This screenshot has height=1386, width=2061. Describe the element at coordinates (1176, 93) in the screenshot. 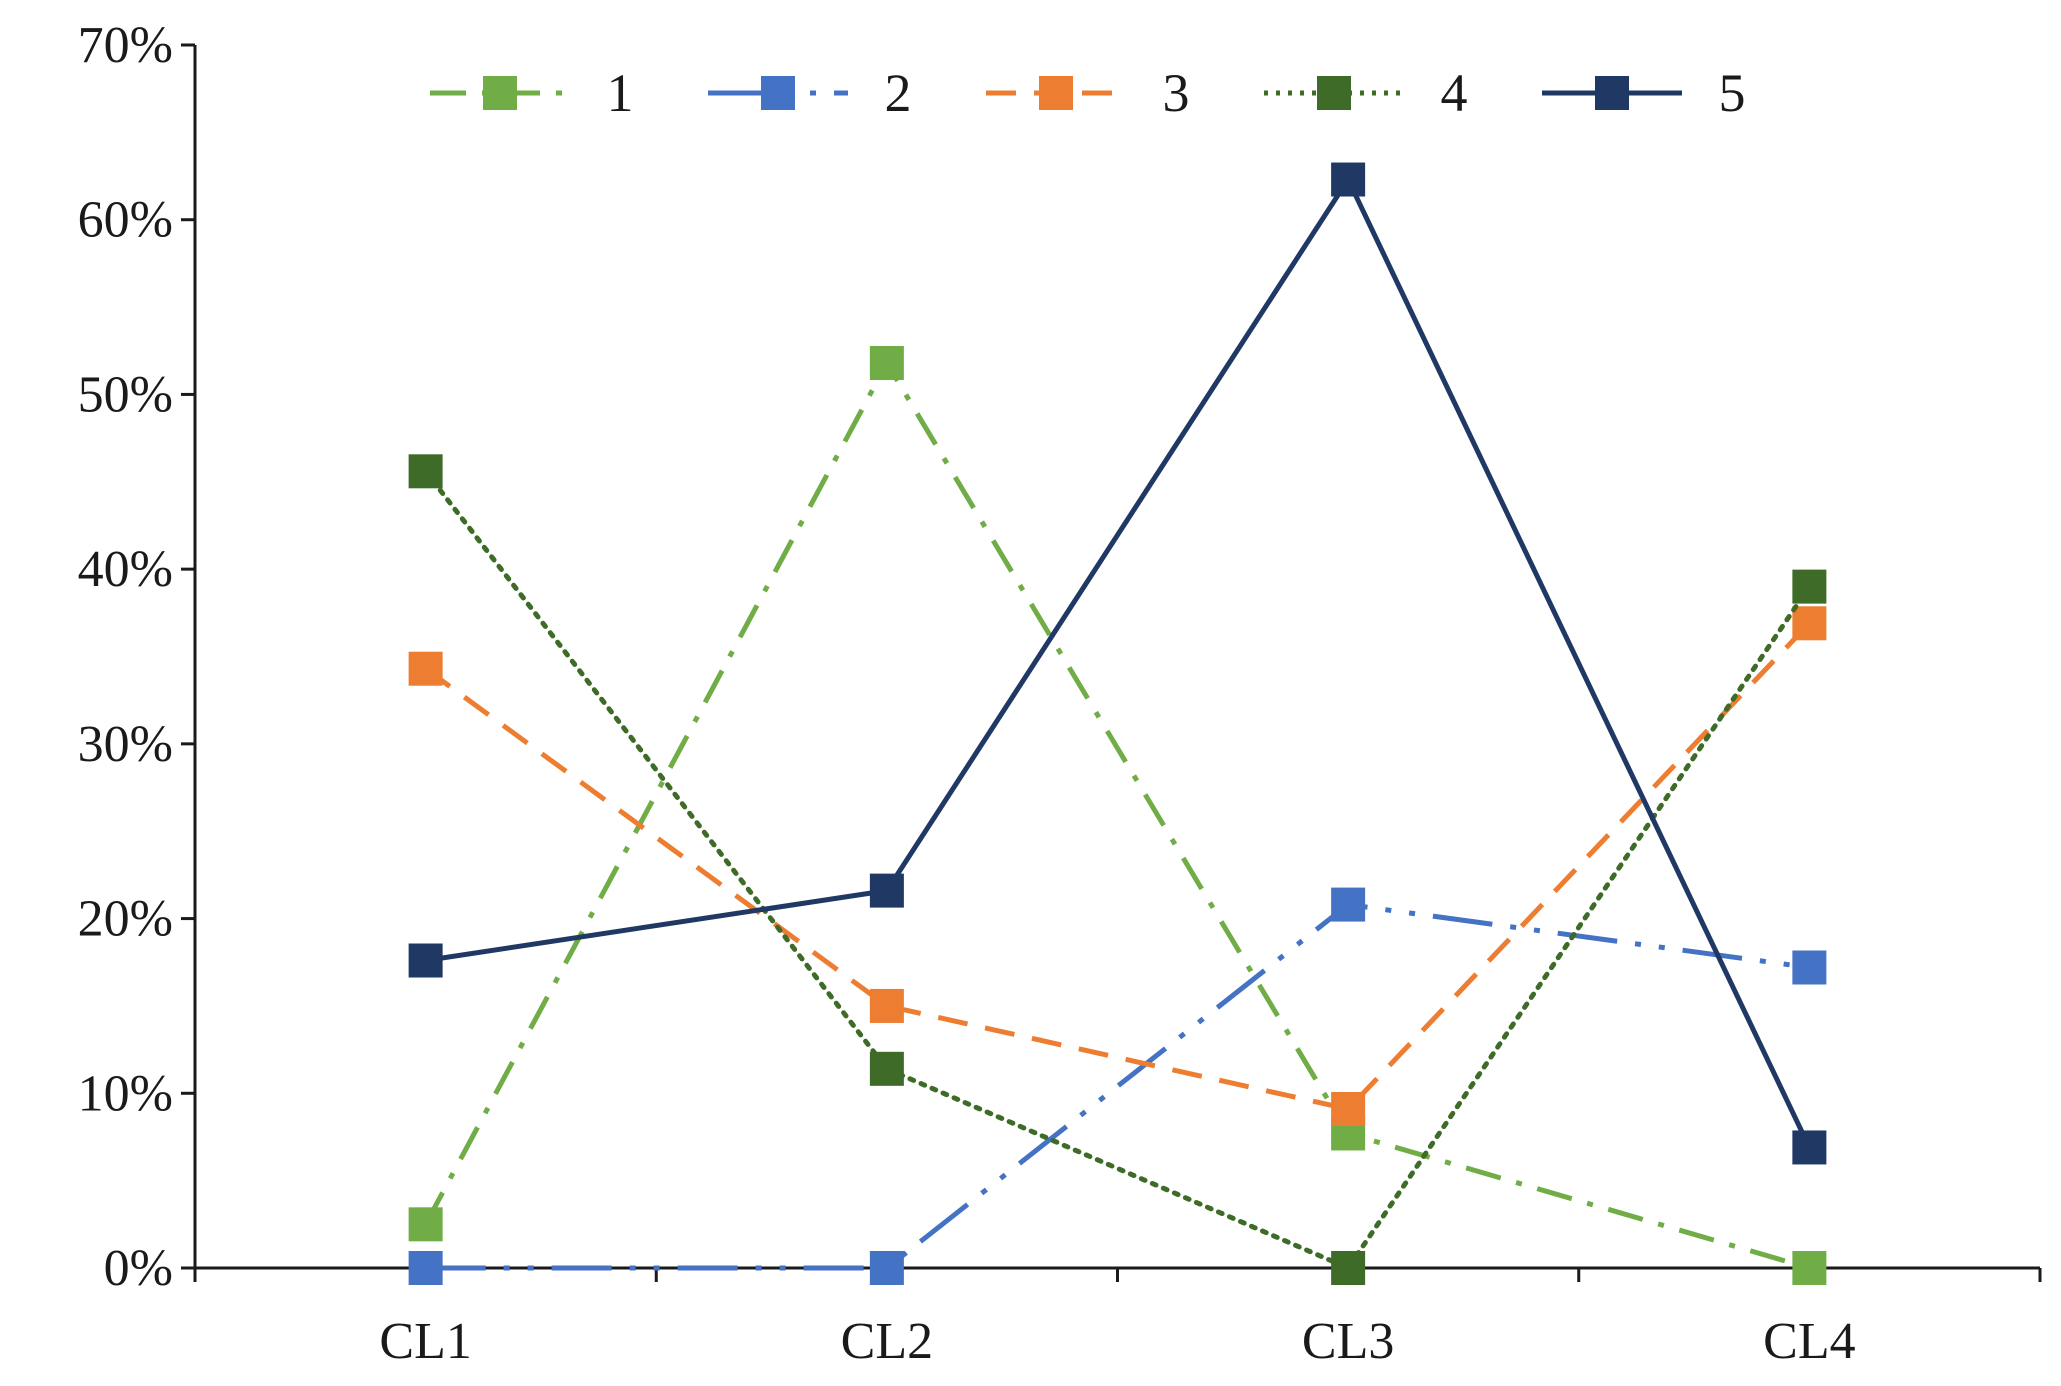

I see `legend-label: 3` at that location.